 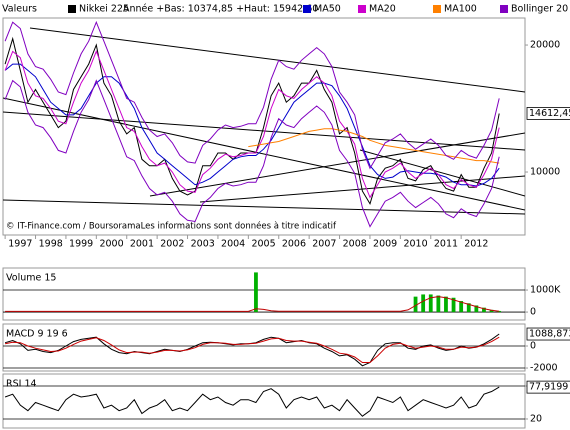 What do you see at coordinates (21, 384) in the screenshot?
I see `panel-title: RSI 14` at bounding box center [21, 384].